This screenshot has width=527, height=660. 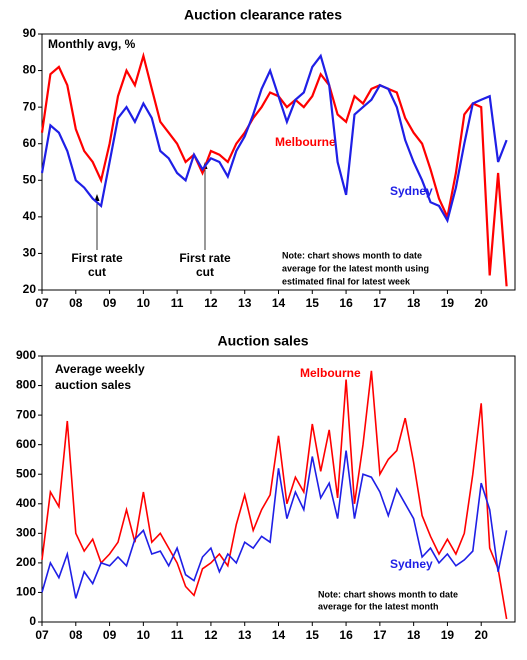 I want to click on annotation: average for the latest month, so click(x=378, y=606).